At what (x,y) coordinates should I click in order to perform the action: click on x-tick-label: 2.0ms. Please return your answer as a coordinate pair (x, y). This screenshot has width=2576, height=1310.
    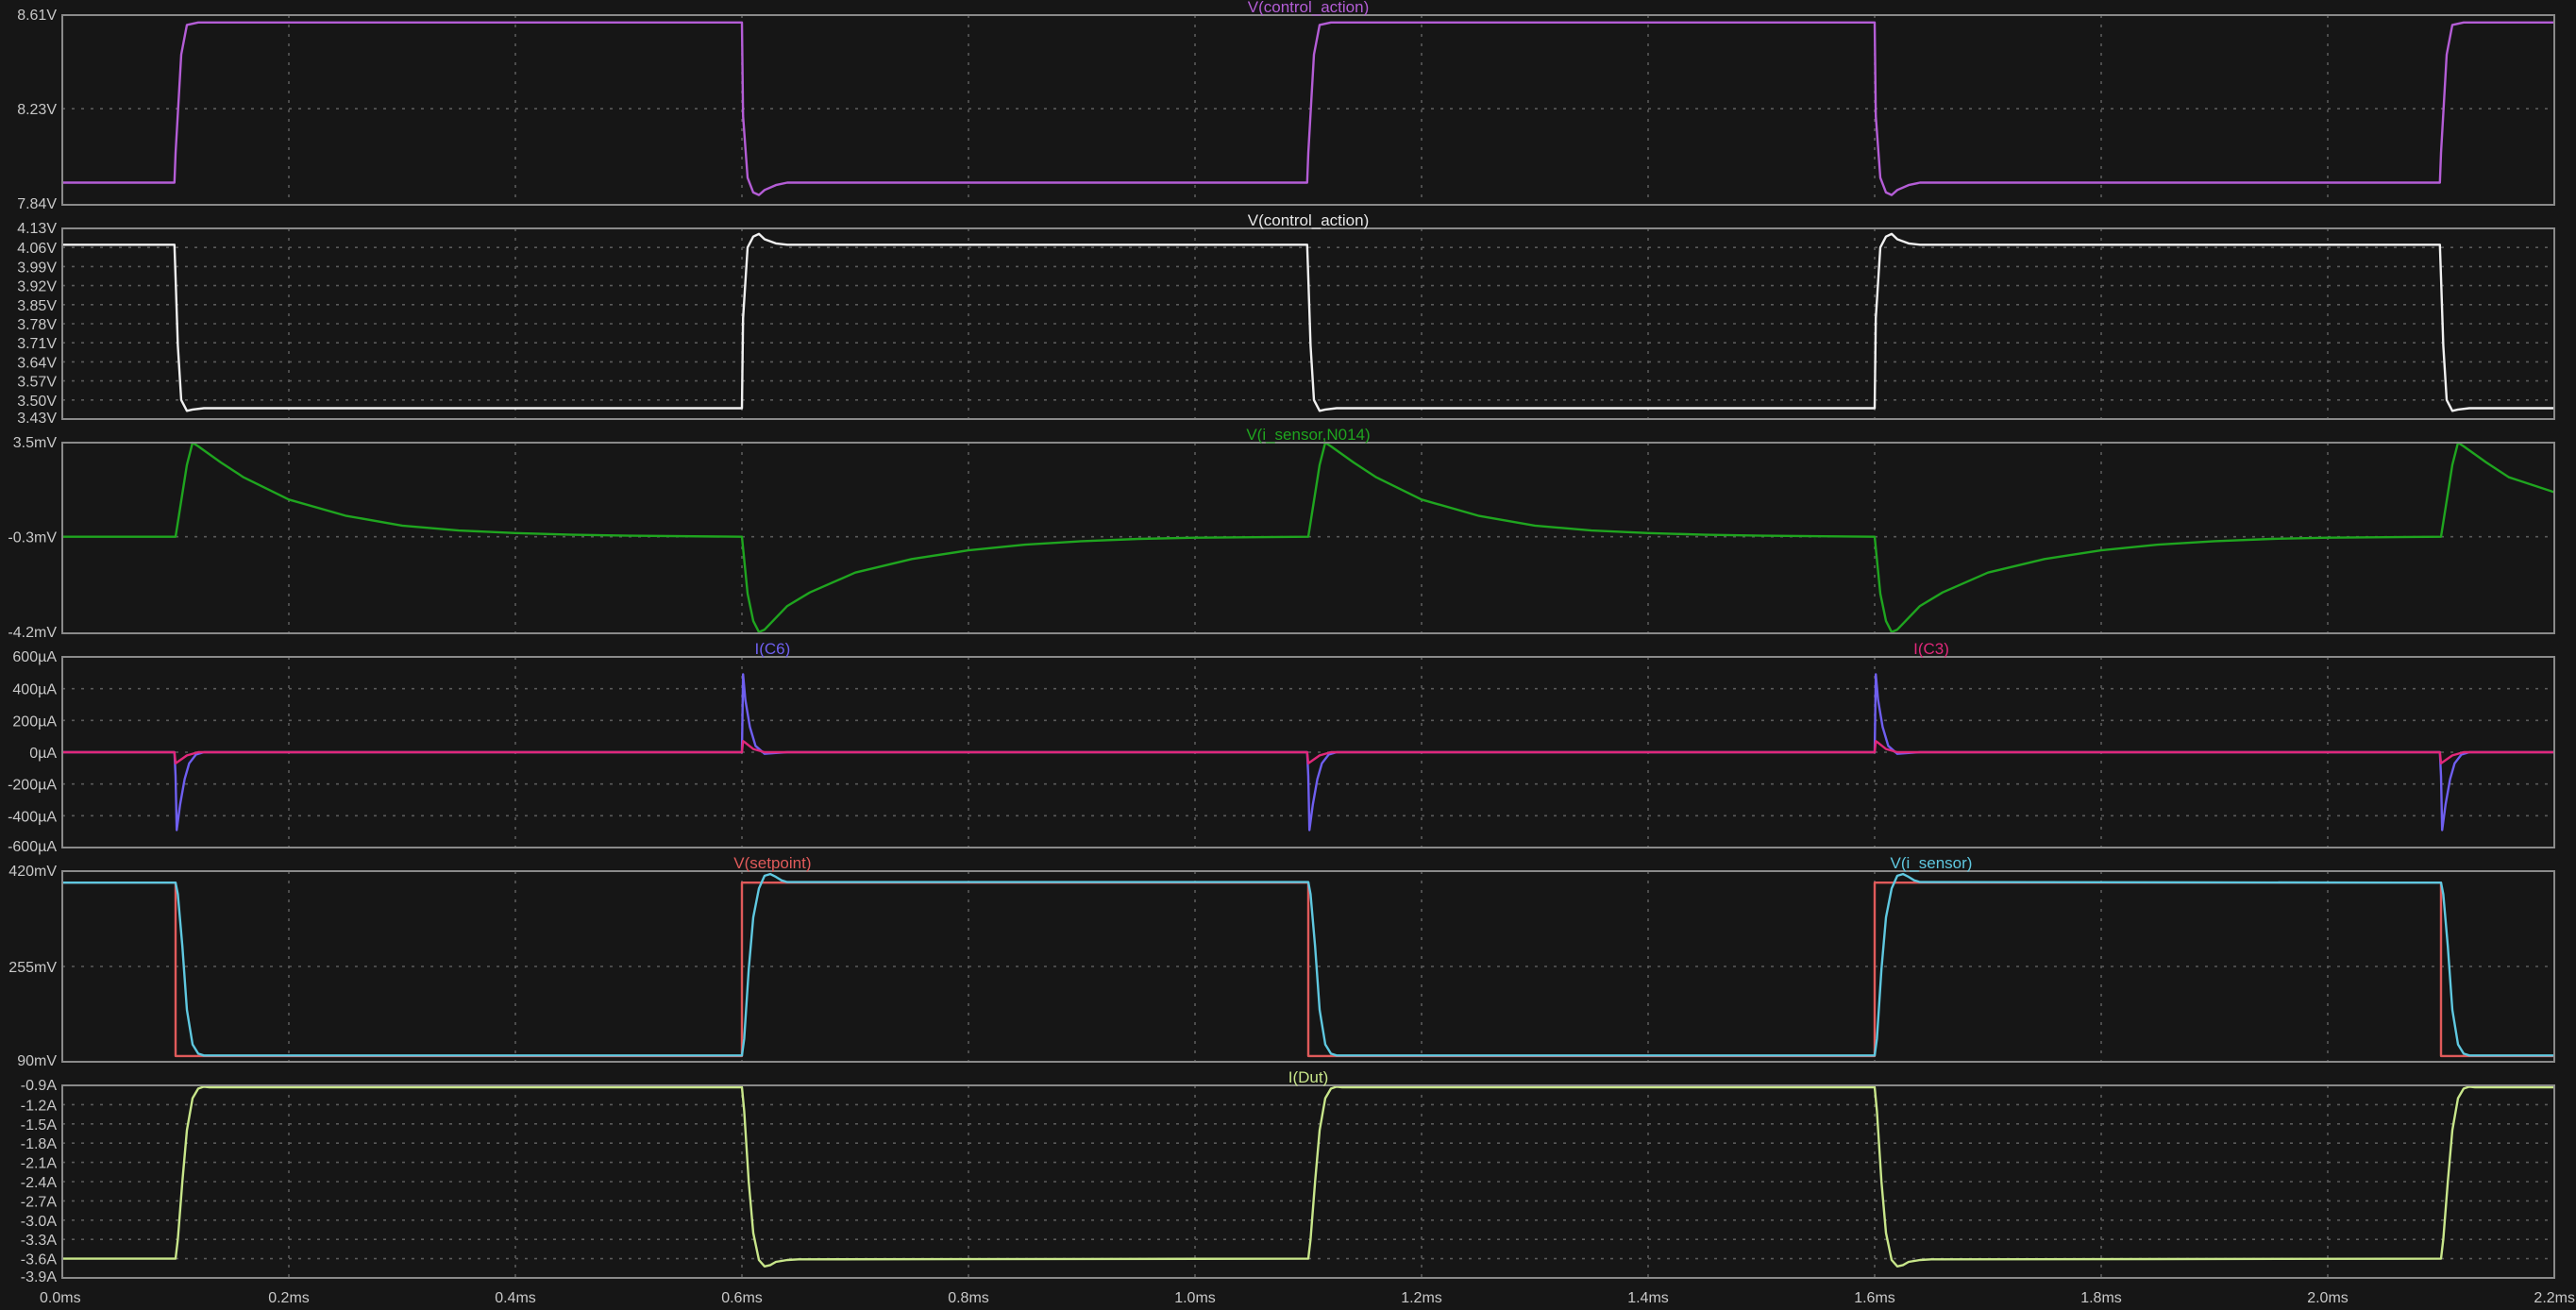
    Looking at the image, I should click on (2328, 1298).